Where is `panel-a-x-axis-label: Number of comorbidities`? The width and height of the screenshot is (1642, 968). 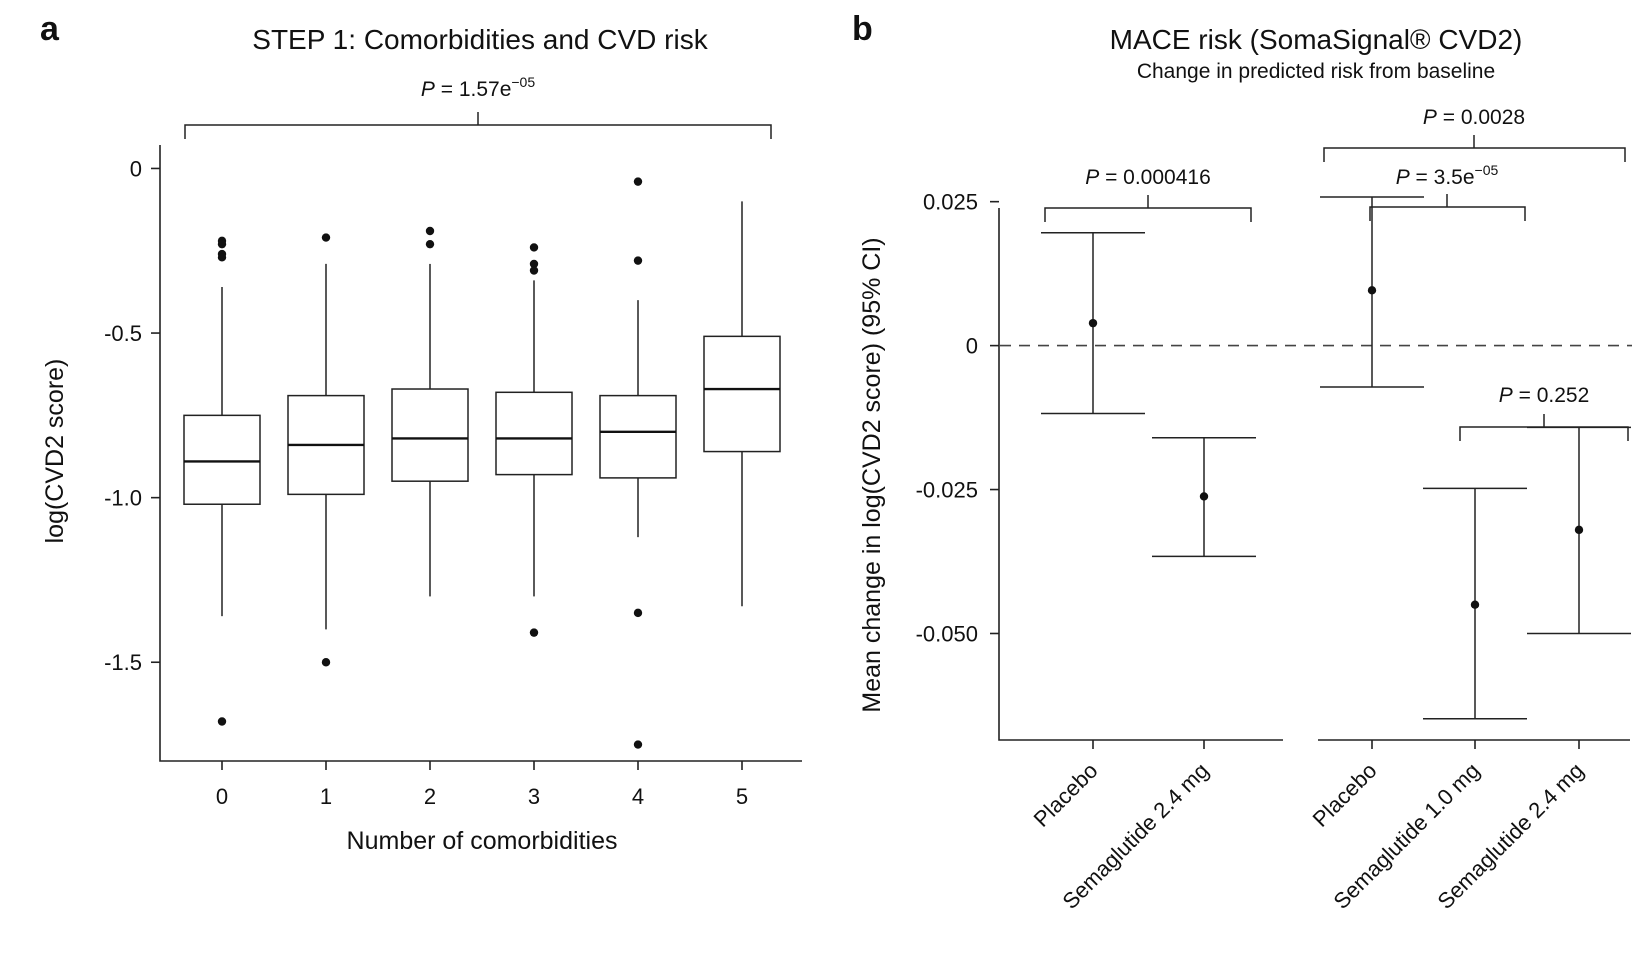 panel-a-x-axis-label: Number of comorbidities is located at coordinates (482, 841).